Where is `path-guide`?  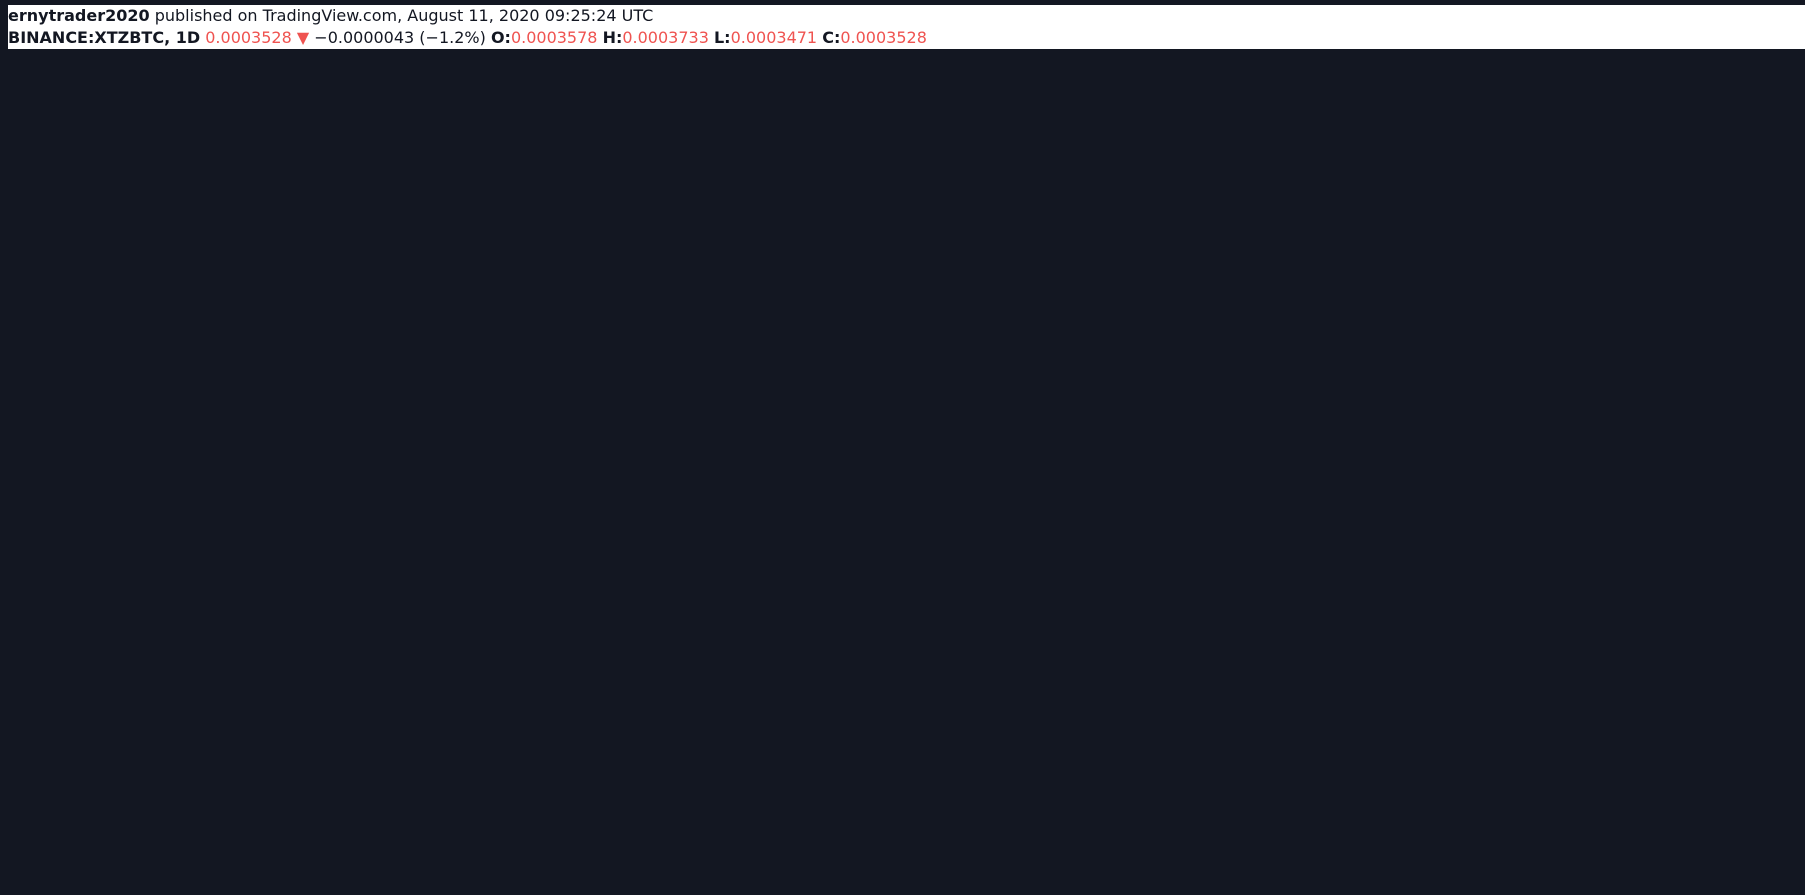
path-guide is located at coordinates (1489, 194).